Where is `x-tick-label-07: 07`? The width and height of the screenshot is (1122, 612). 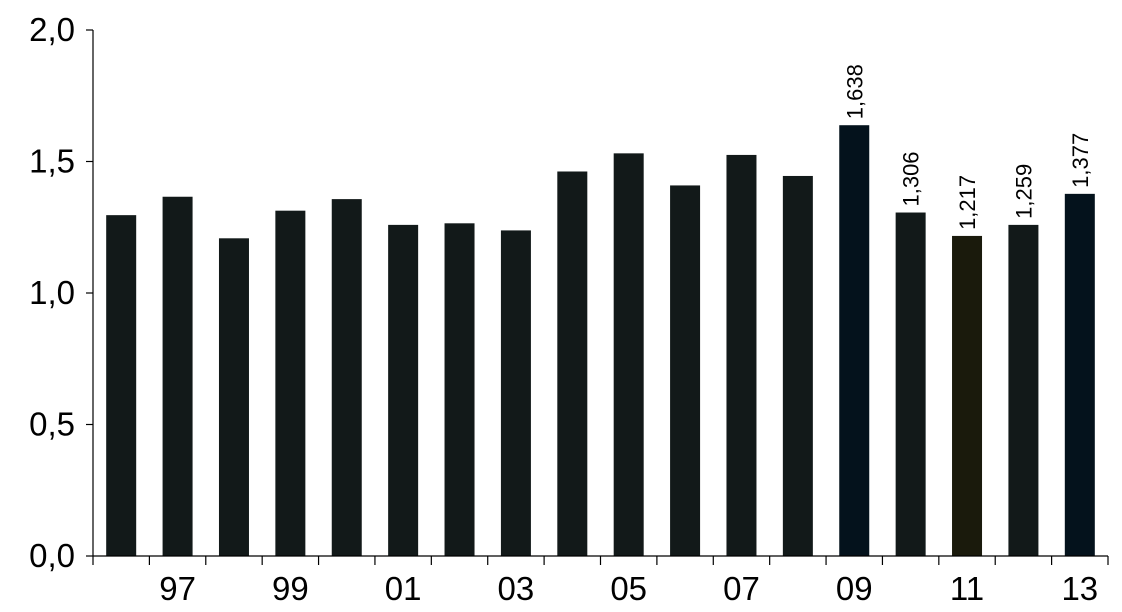
x-tick-label-07: 07 is located at coordinates (741, 588).